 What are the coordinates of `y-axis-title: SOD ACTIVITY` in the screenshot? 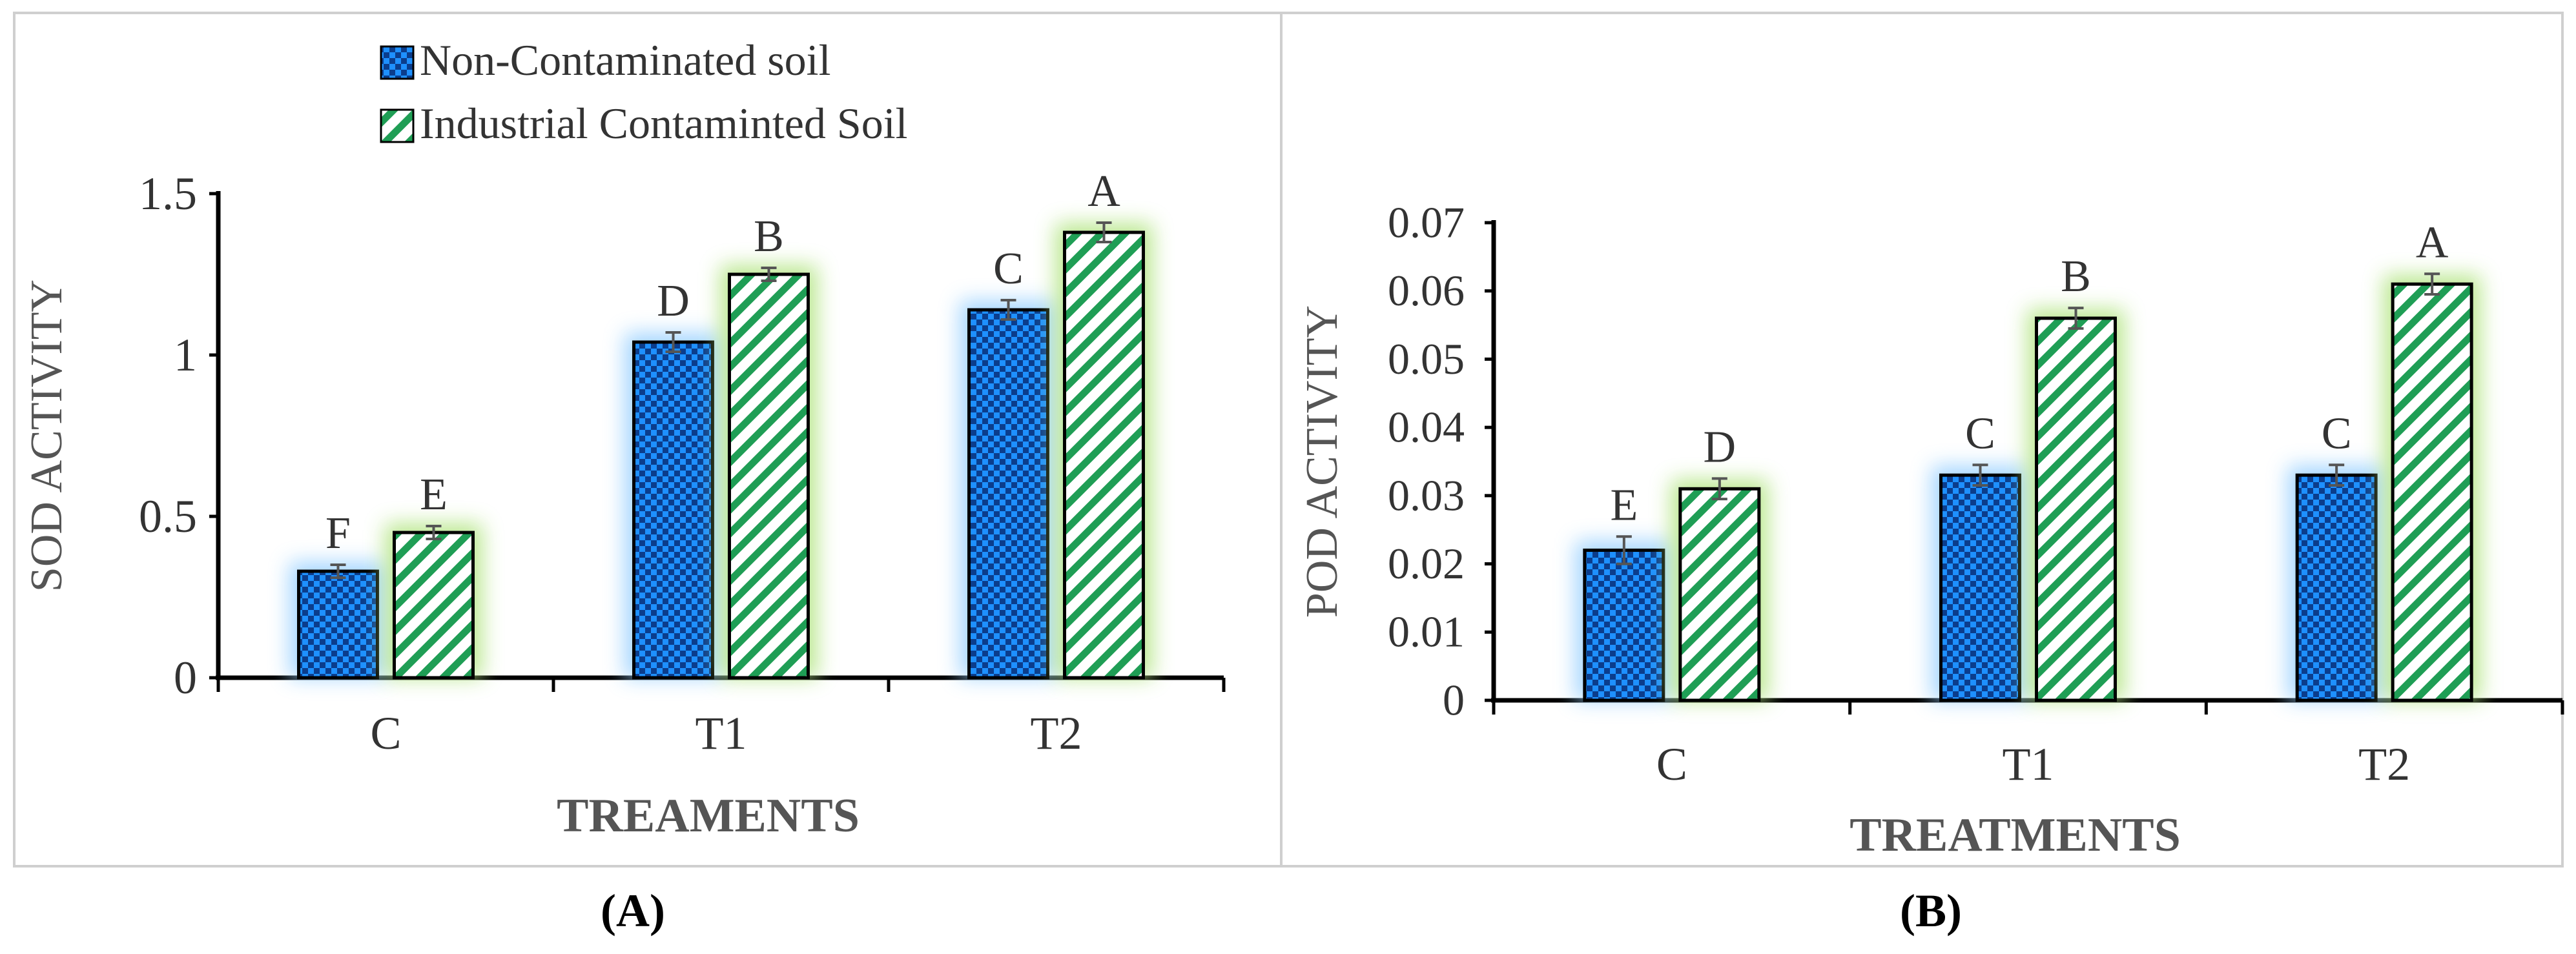 It's located at (47, 435).